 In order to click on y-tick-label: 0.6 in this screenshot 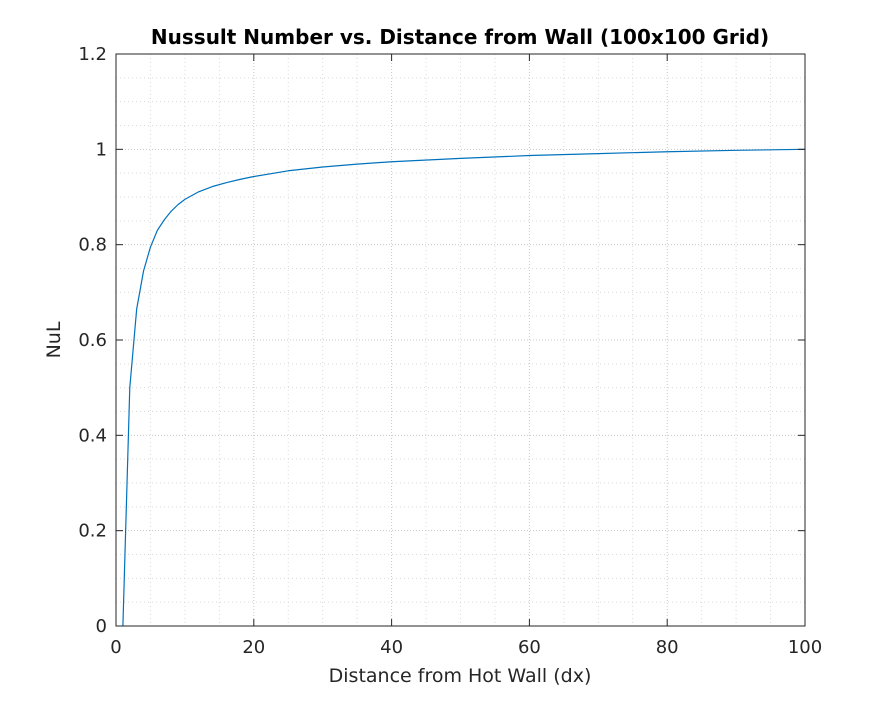, I will do `click(92, 340)`.